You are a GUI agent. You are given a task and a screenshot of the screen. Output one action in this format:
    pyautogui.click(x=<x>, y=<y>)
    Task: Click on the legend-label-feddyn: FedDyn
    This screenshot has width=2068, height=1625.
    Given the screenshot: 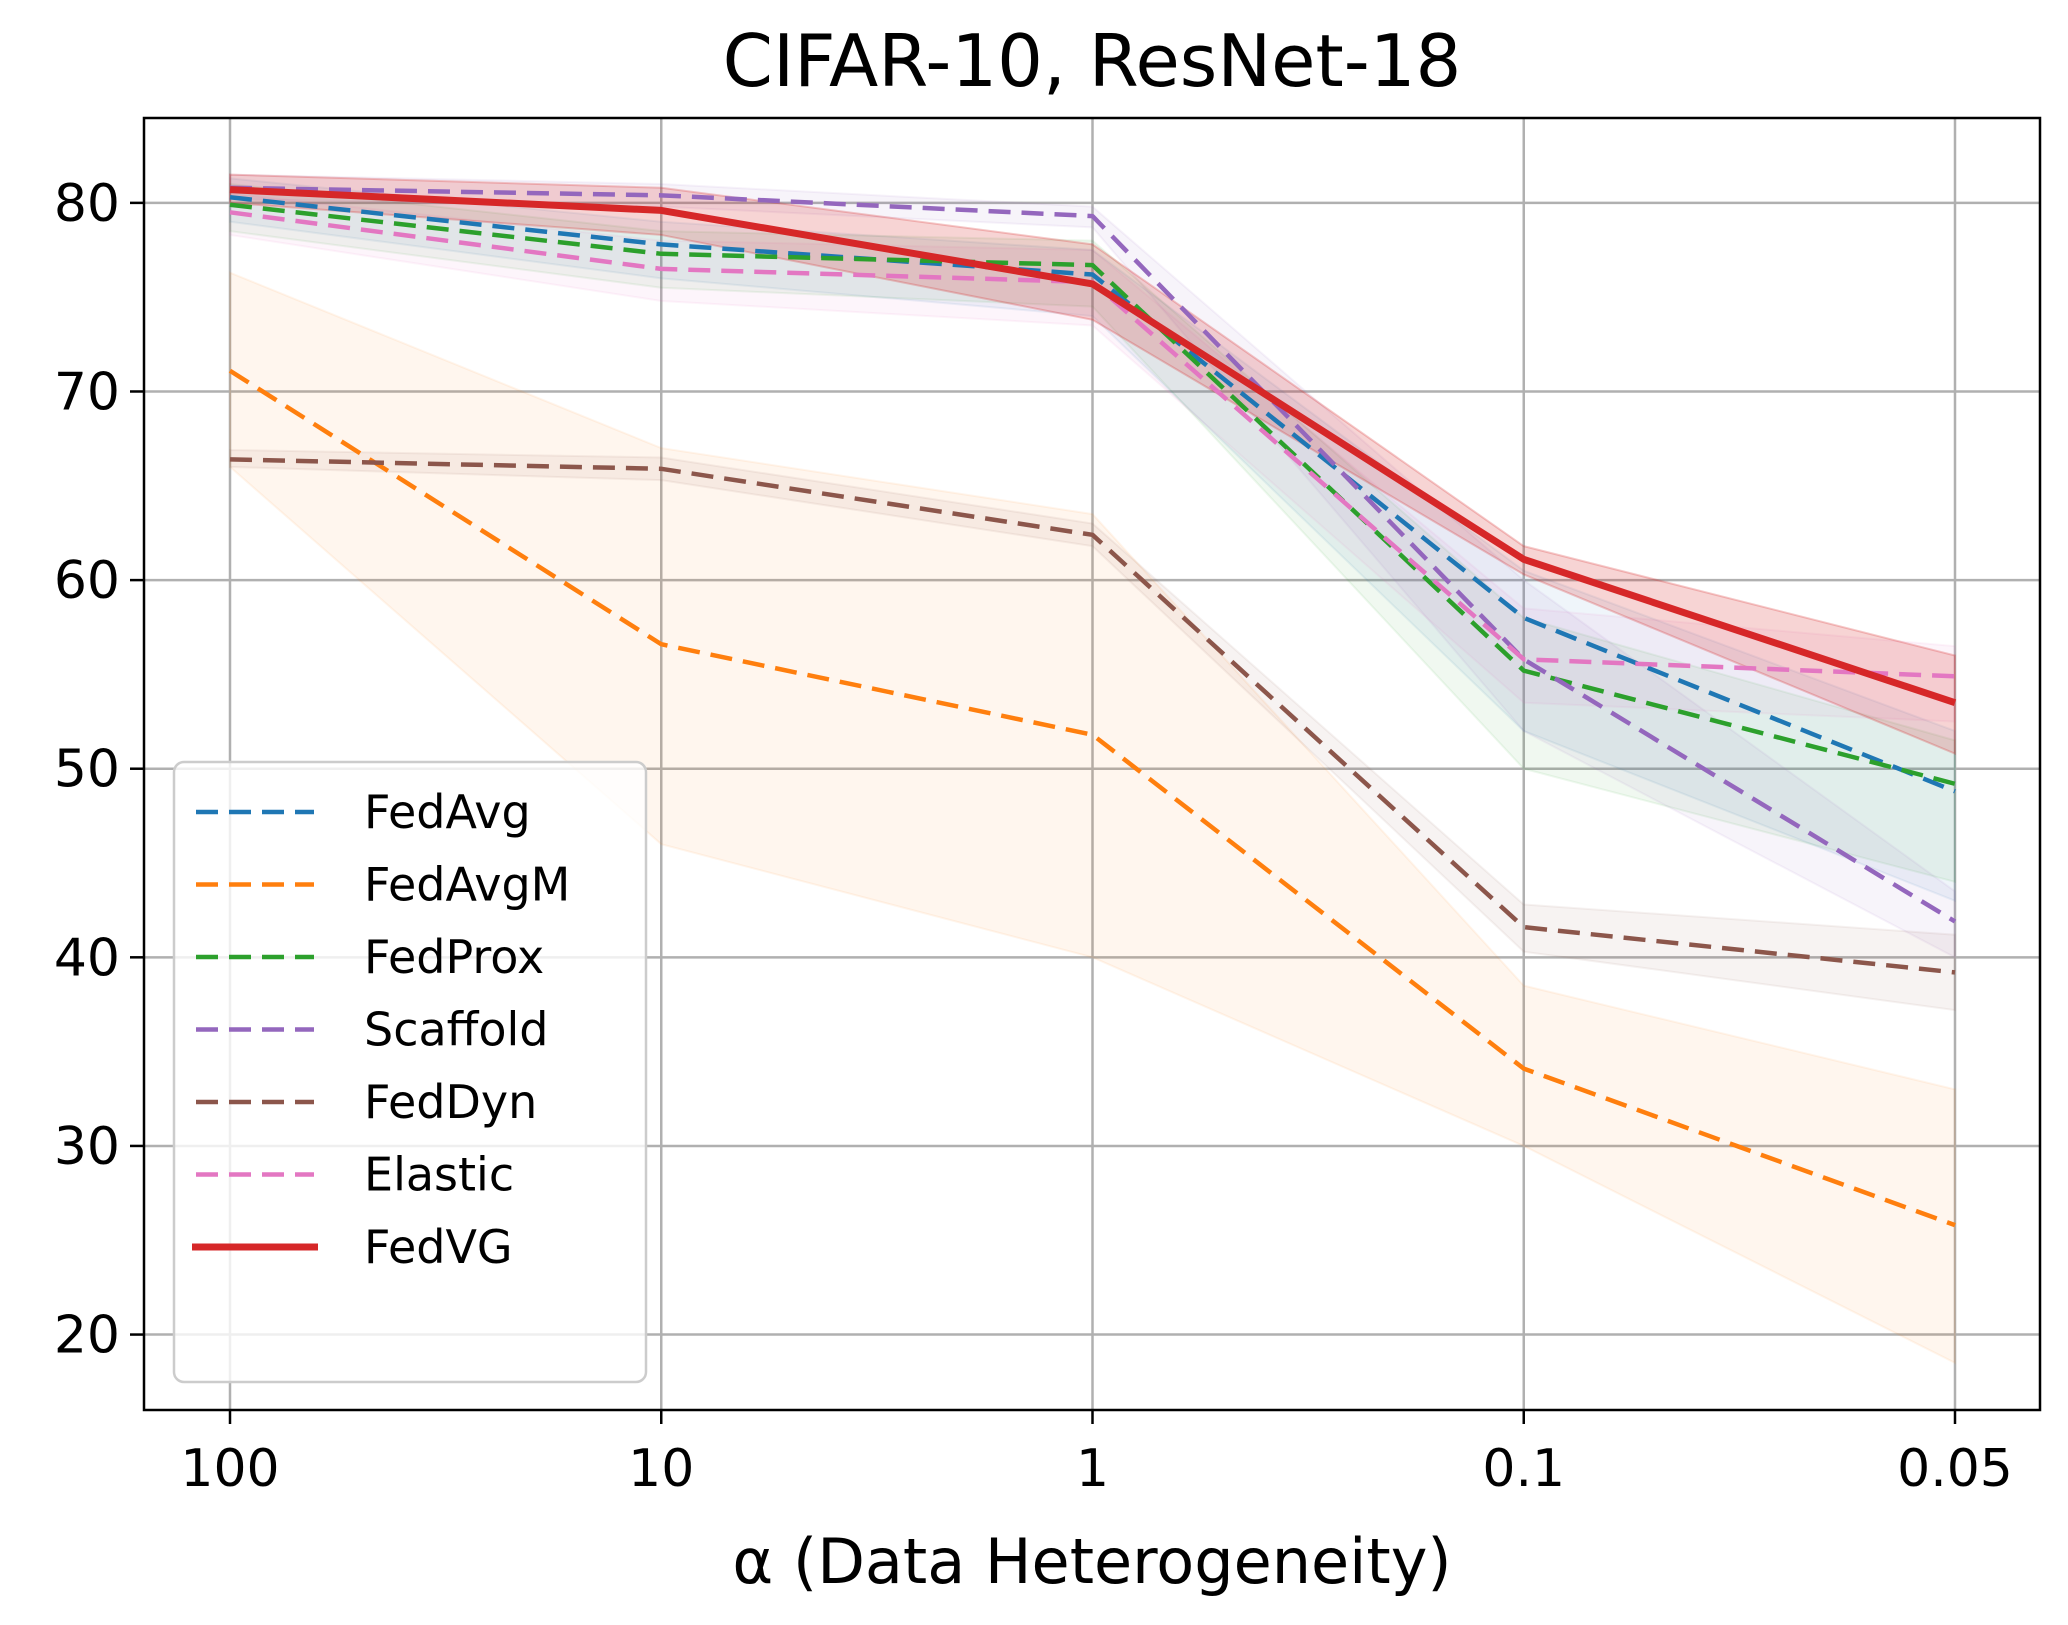 What is the action you would take?
    pyautogui.click(x=450, y=1102)
    